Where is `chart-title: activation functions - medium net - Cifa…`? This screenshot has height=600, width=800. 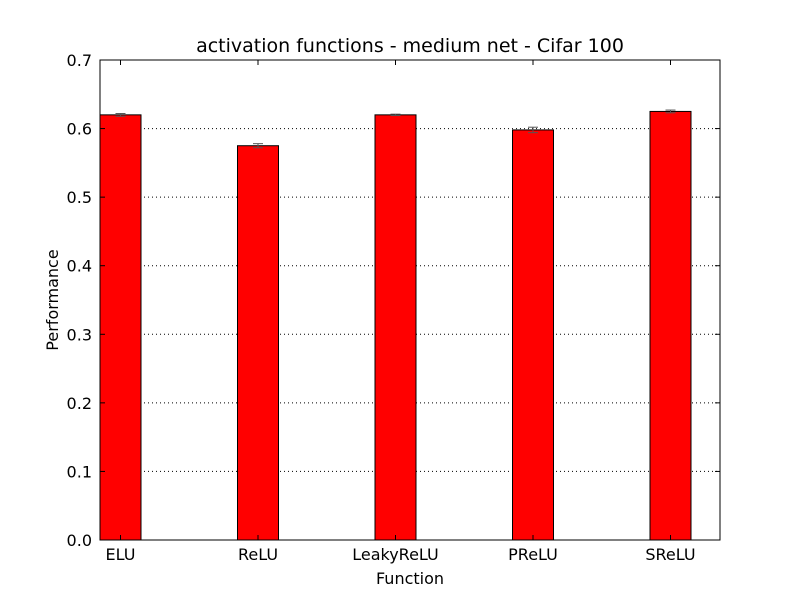
chart-title: activation functions - medium net - Cifa… is located at coordinates (410, 46).